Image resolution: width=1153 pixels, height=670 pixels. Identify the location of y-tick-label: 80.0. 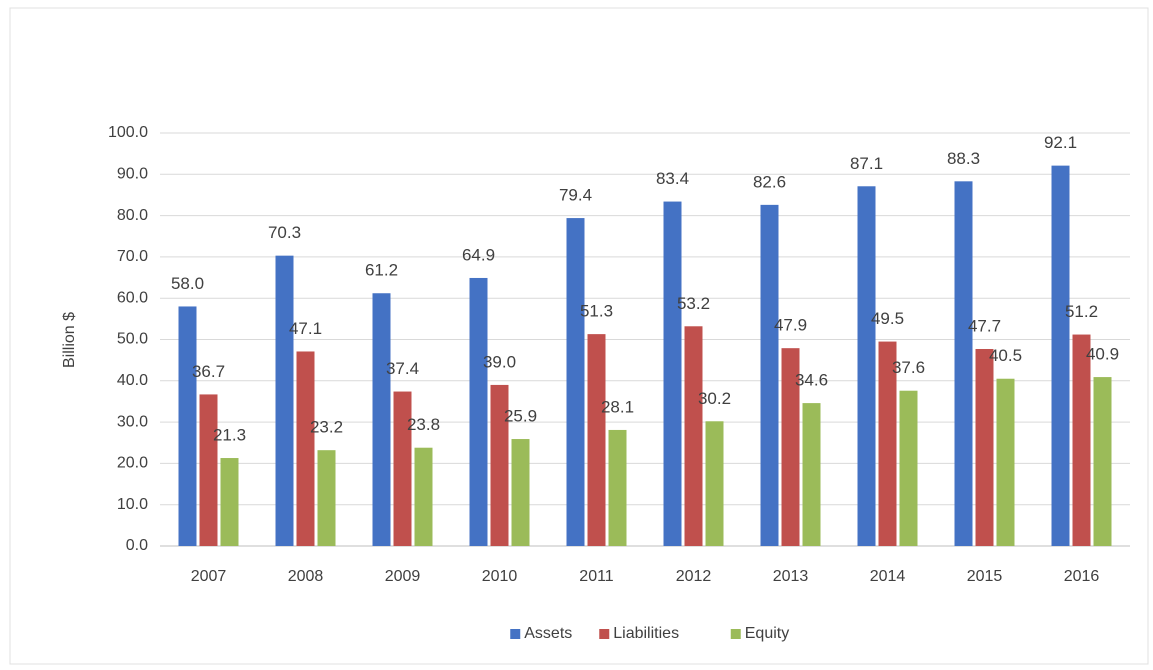
(132, 215).